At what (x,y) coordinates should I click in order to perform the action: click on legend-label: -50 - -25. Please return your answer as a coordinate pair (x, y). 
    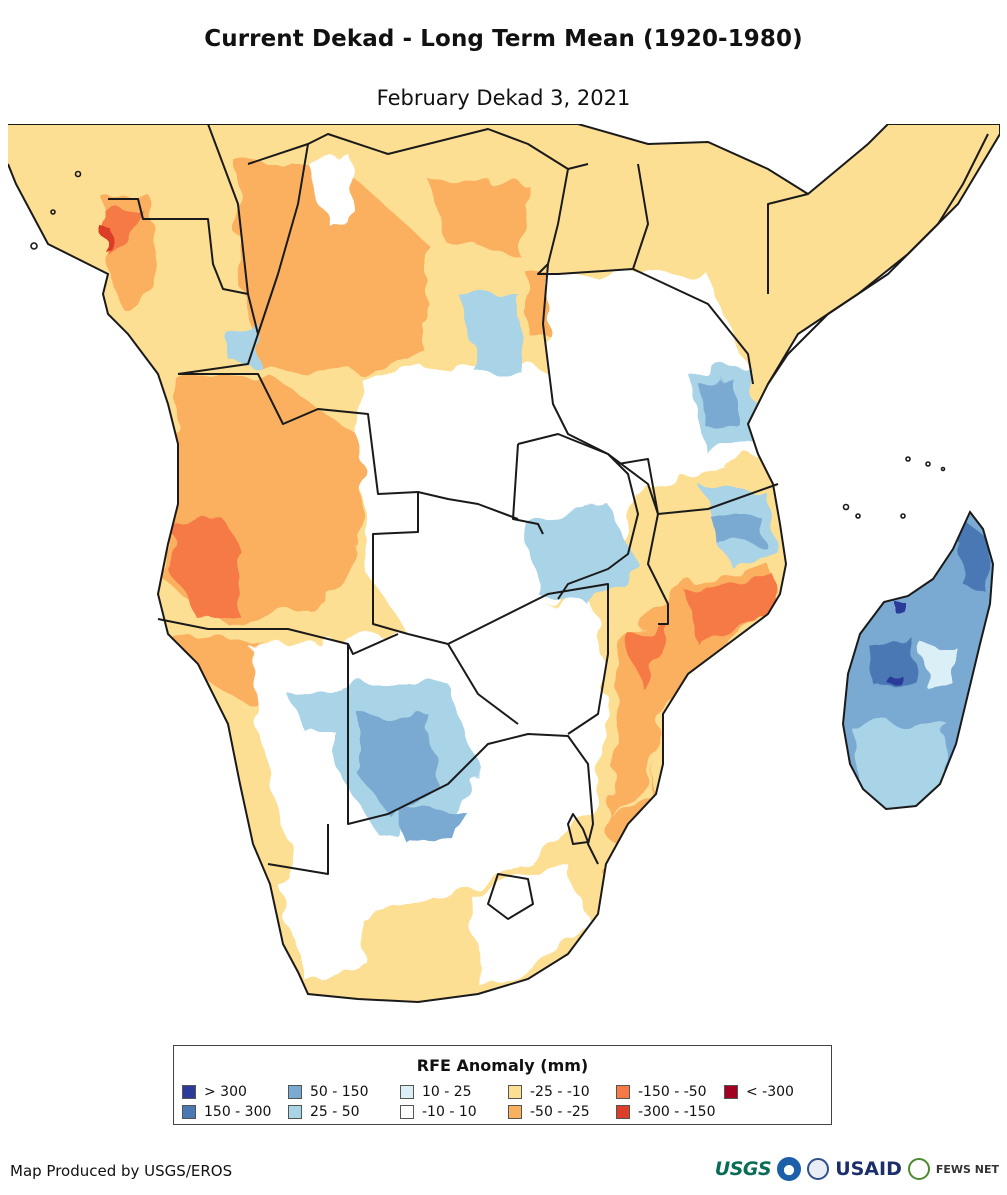
    Looking at the image, I should click on (560, 1112).